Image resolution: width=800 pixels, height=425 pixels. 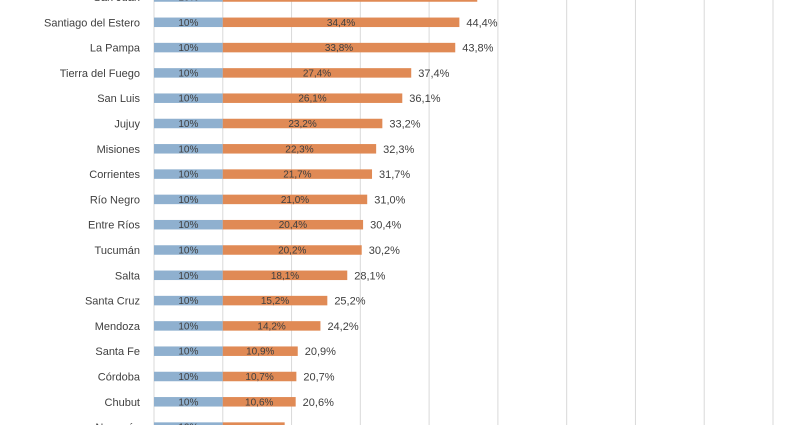 I want to click on segment-value-label: 18,1%, so click(x=285, y=276).